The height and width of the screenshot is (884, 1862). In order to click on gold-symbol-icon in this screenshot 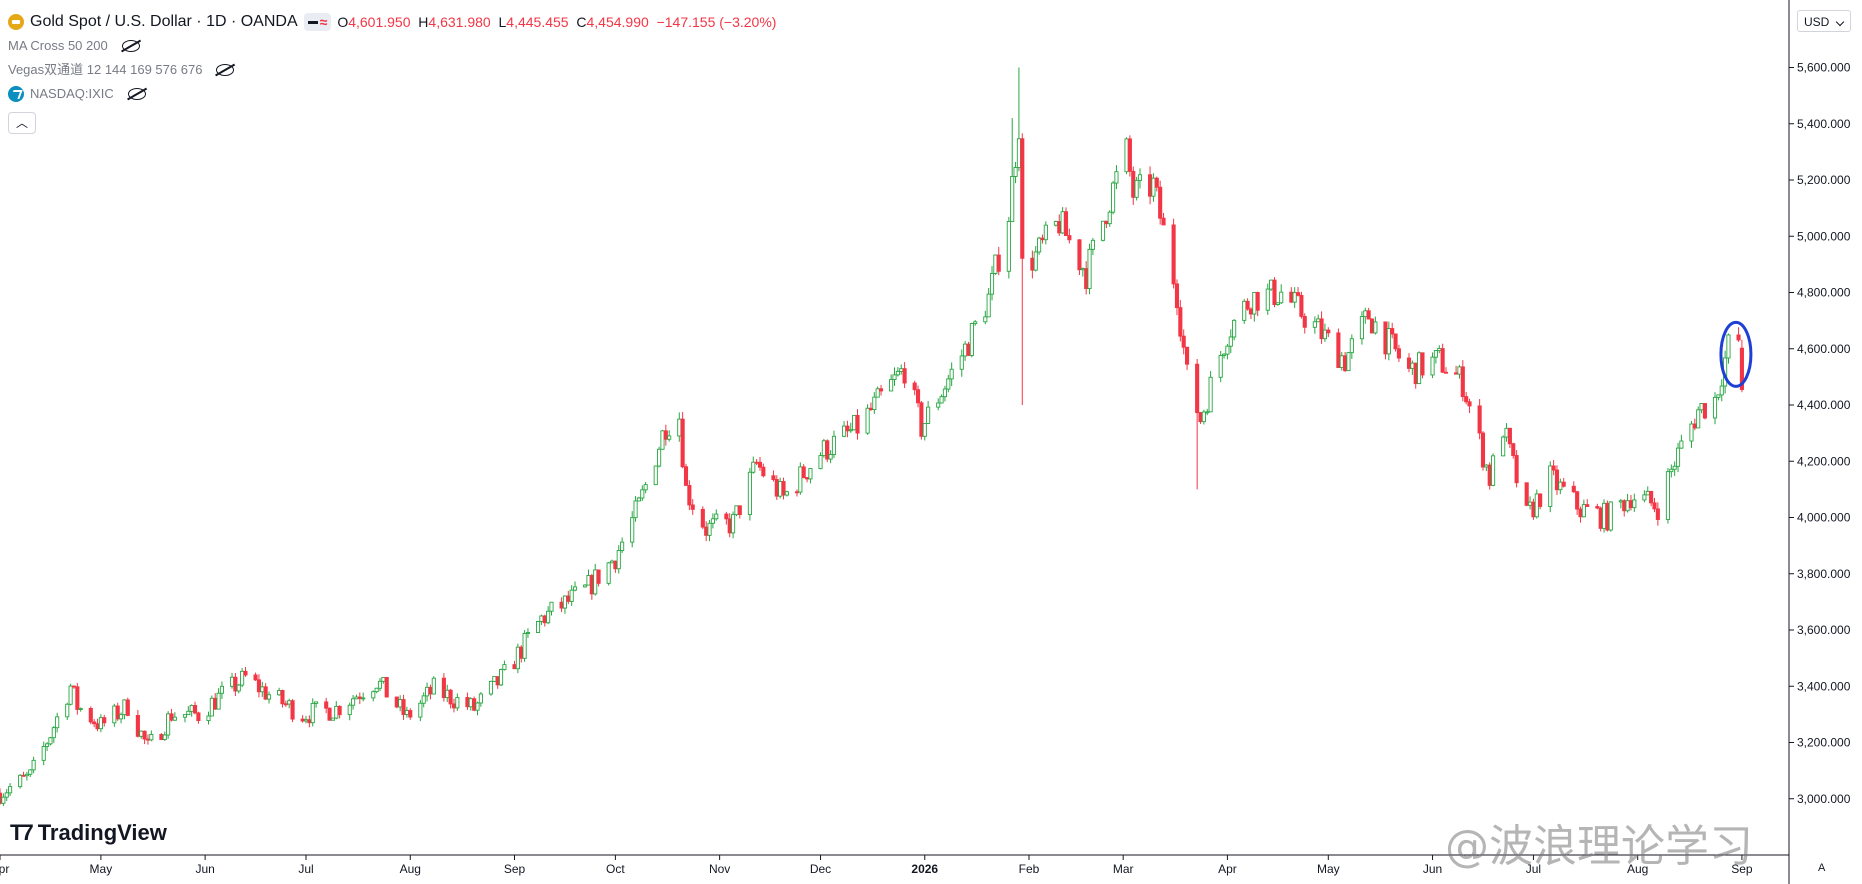, I will do `click(16, 22)`.